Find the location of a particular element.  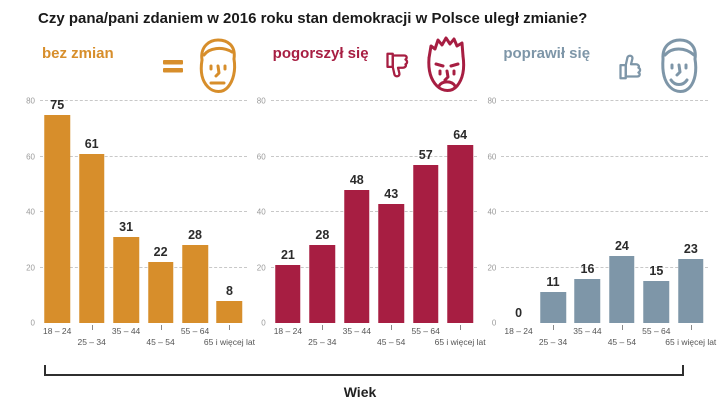

age-axis-bracket is located at coordinates (364, 370).